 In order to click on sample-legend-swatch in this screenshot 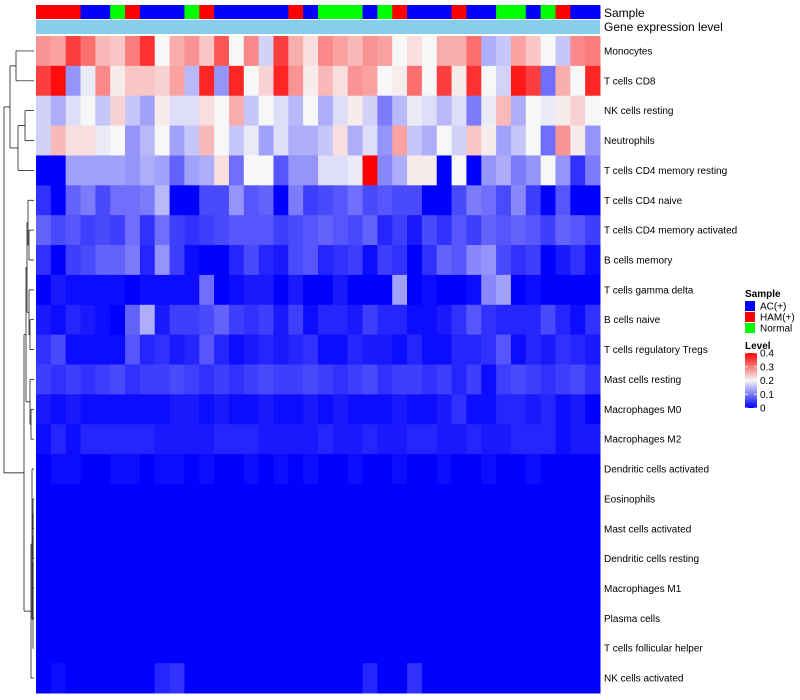, I will do `click(750, 328)`.